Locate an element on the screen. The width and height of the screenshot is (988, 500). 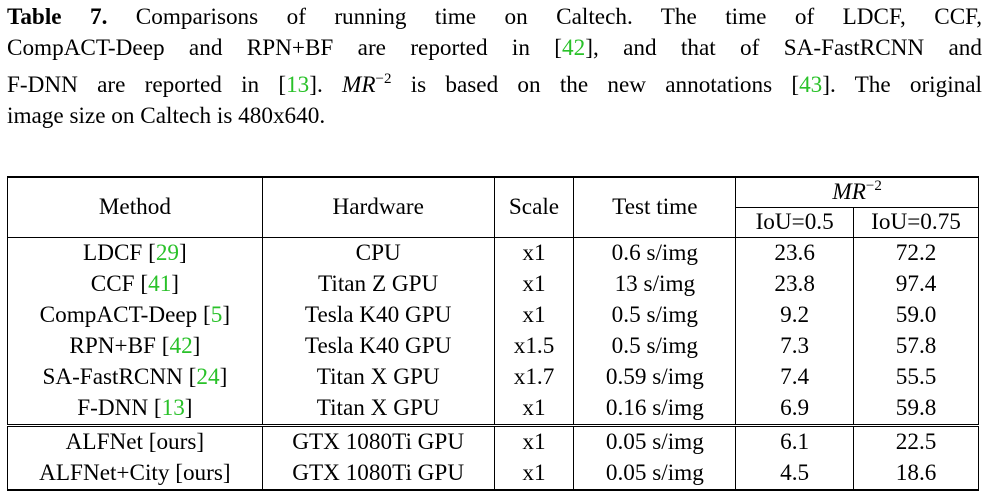
column-header-iou-05: IoU=0.5 is located at coordinates (795, 222).